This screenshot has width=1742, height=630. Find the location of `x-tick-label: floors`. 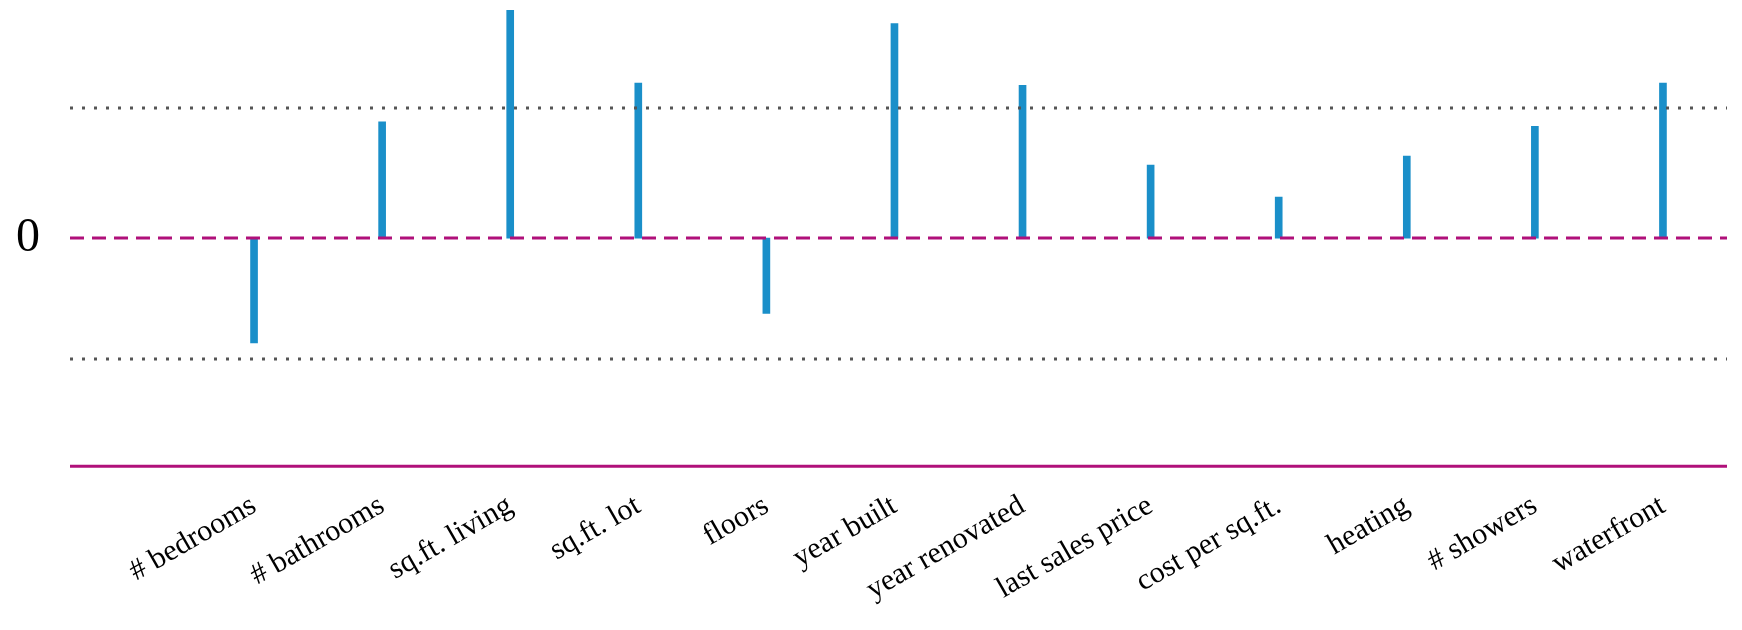

x-tick-label: floors is located at coordinates (735, 519).